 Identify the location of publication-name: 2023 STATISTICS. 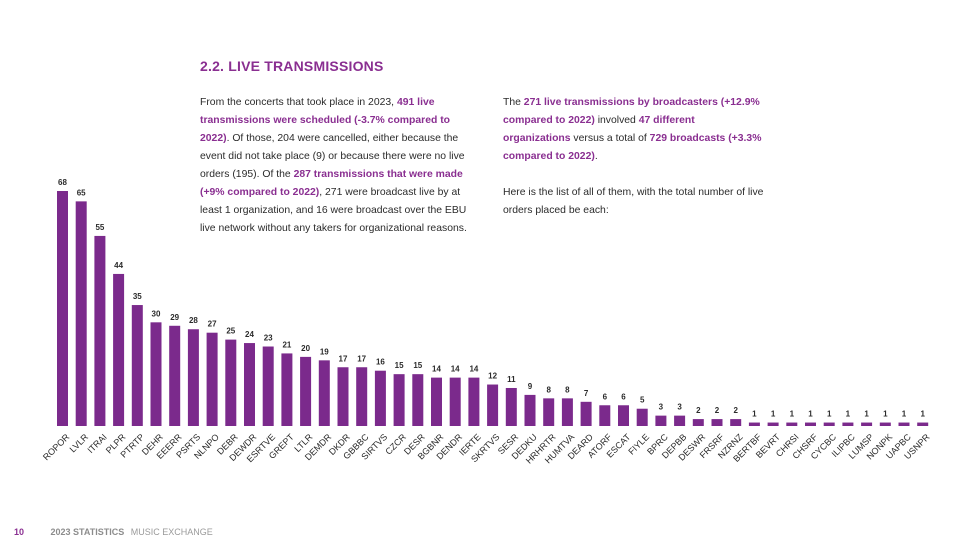
(87, 532).